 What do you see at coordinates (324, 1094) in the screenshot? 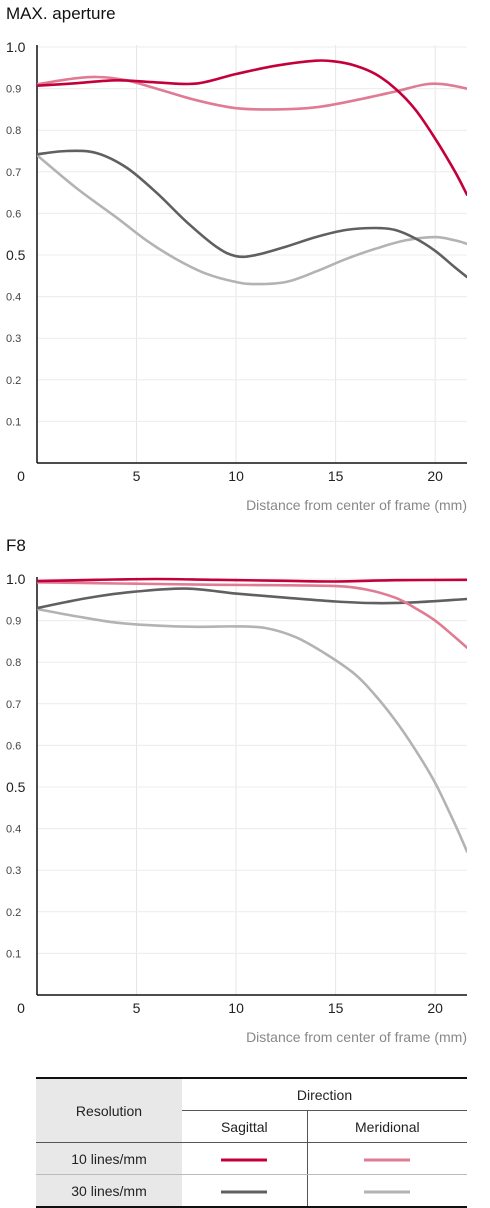
I see `legend-direction-header: Direction` at bounding box center [324, 1094].